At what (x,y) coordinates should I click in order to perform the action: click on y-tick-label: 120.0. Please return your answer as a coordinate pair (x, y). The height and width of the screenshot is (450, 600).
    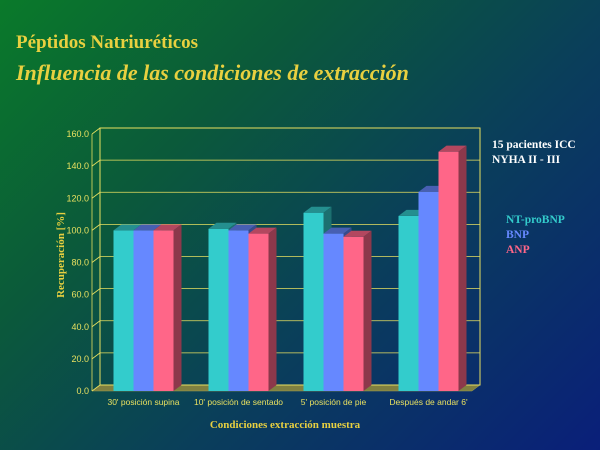
    Looking at the image, I should click on (77, 198).